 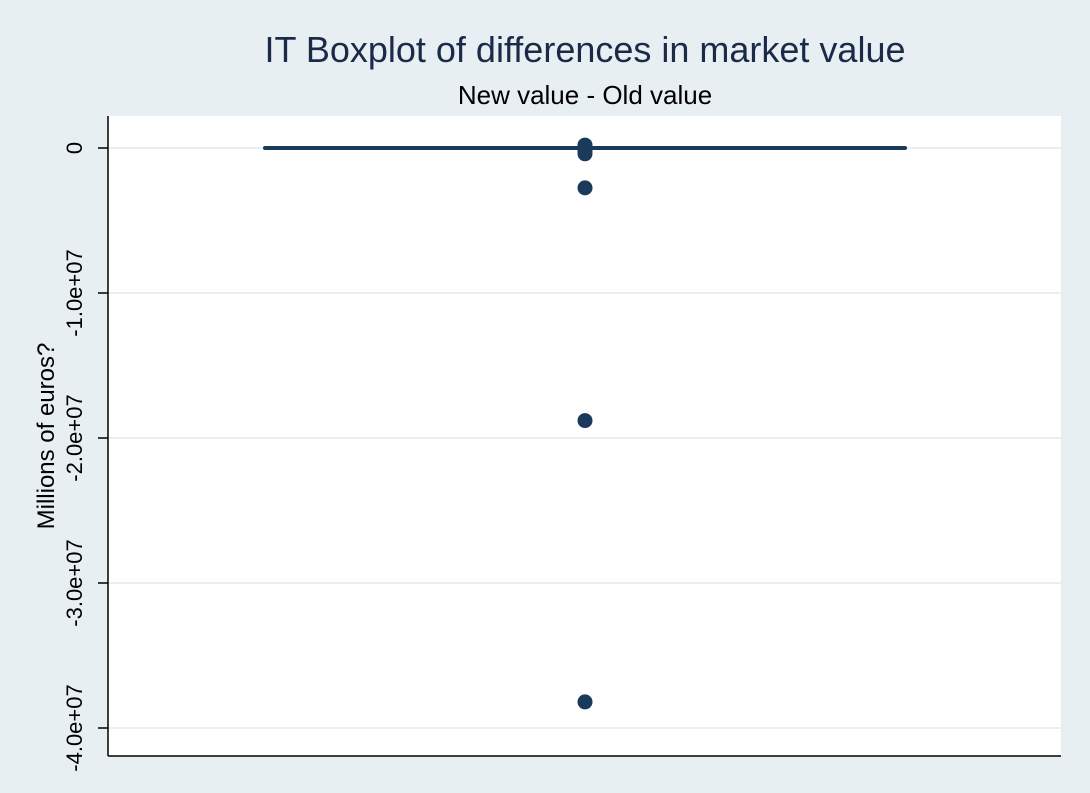 What do you see at coordinates (74, 582) in the screenshot?
I see `y-tick-label: -3.0e+07` at bounding box center [74, 582].